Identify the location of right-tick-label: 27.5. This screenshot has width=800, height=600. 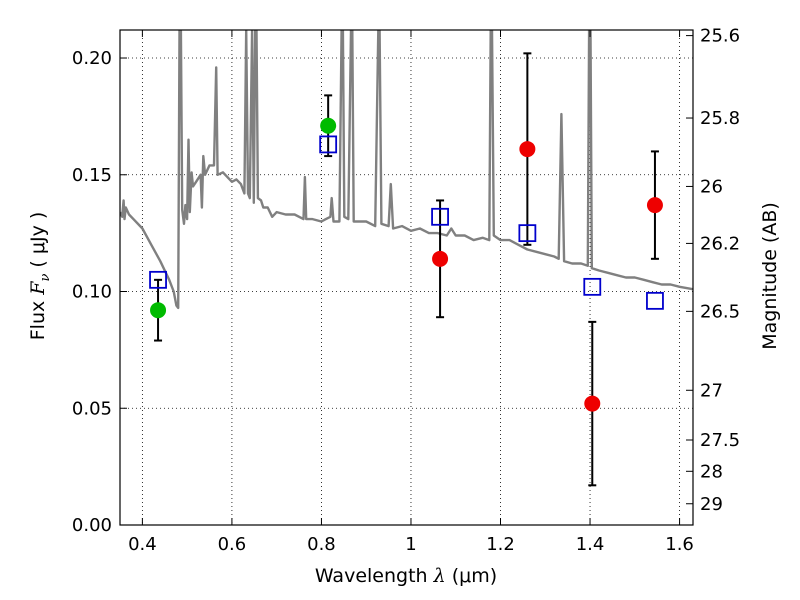
(720, 440).